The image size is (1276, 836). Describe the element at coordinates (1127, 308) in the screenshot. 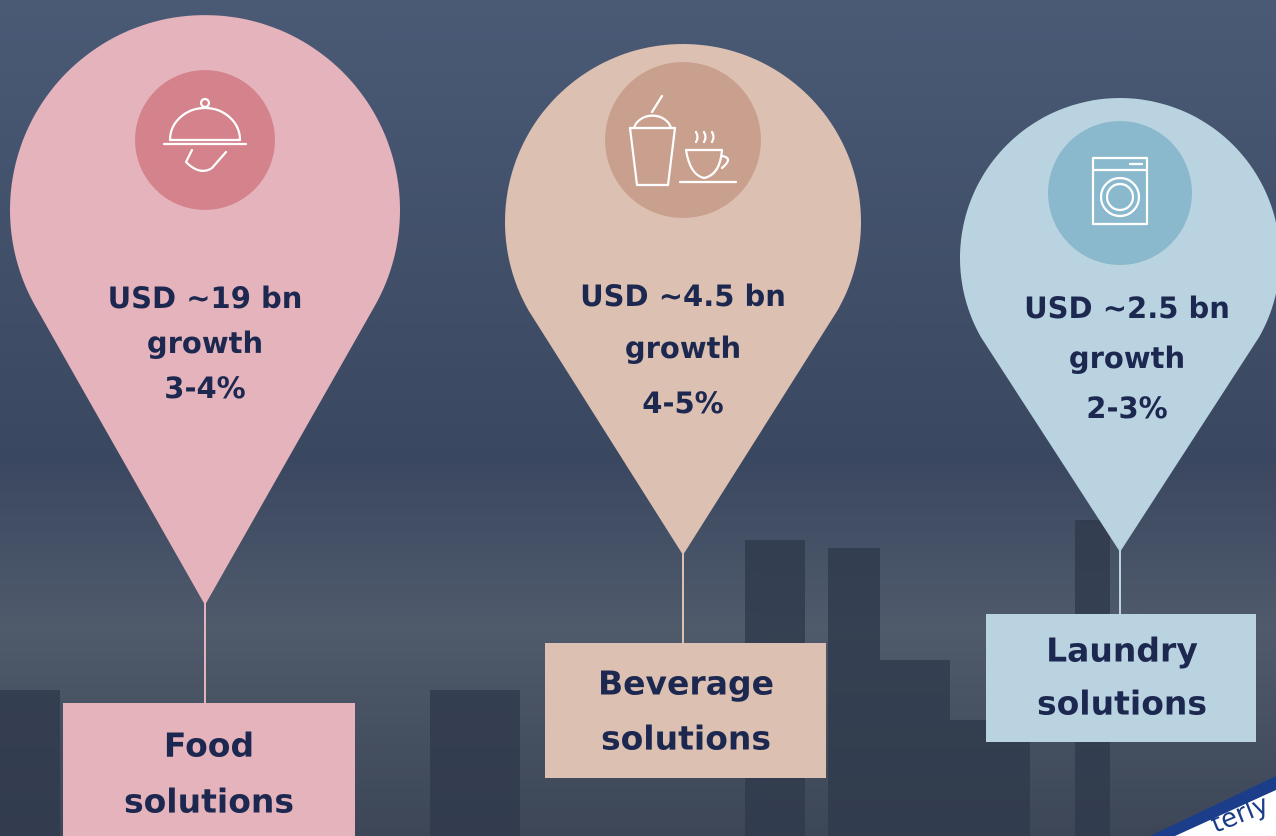

I see `amount: USD ~2.5 bn` at that location.